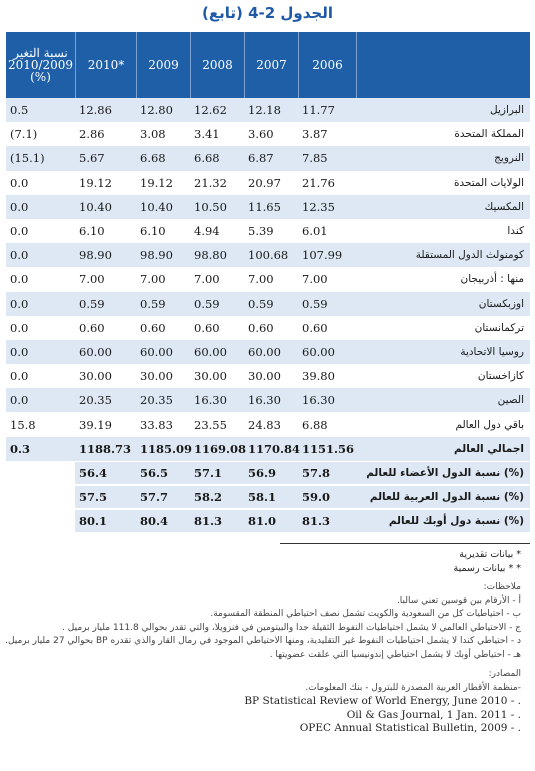 This screenshot has height=771, width=535. I want to click on footnote-official: * * بيانات رسمية, so click(487, 568).